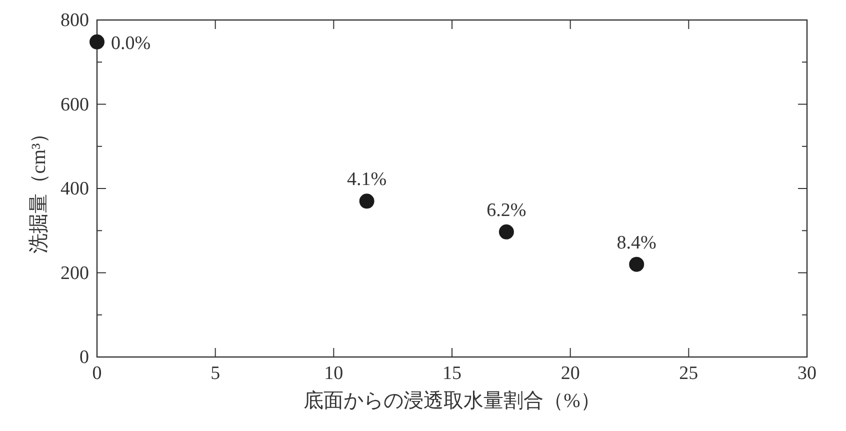  What do you see at coordinates (367, 179) in the screenshot?
I see `annotation: 4.1%` at bounding box center [367, 179].